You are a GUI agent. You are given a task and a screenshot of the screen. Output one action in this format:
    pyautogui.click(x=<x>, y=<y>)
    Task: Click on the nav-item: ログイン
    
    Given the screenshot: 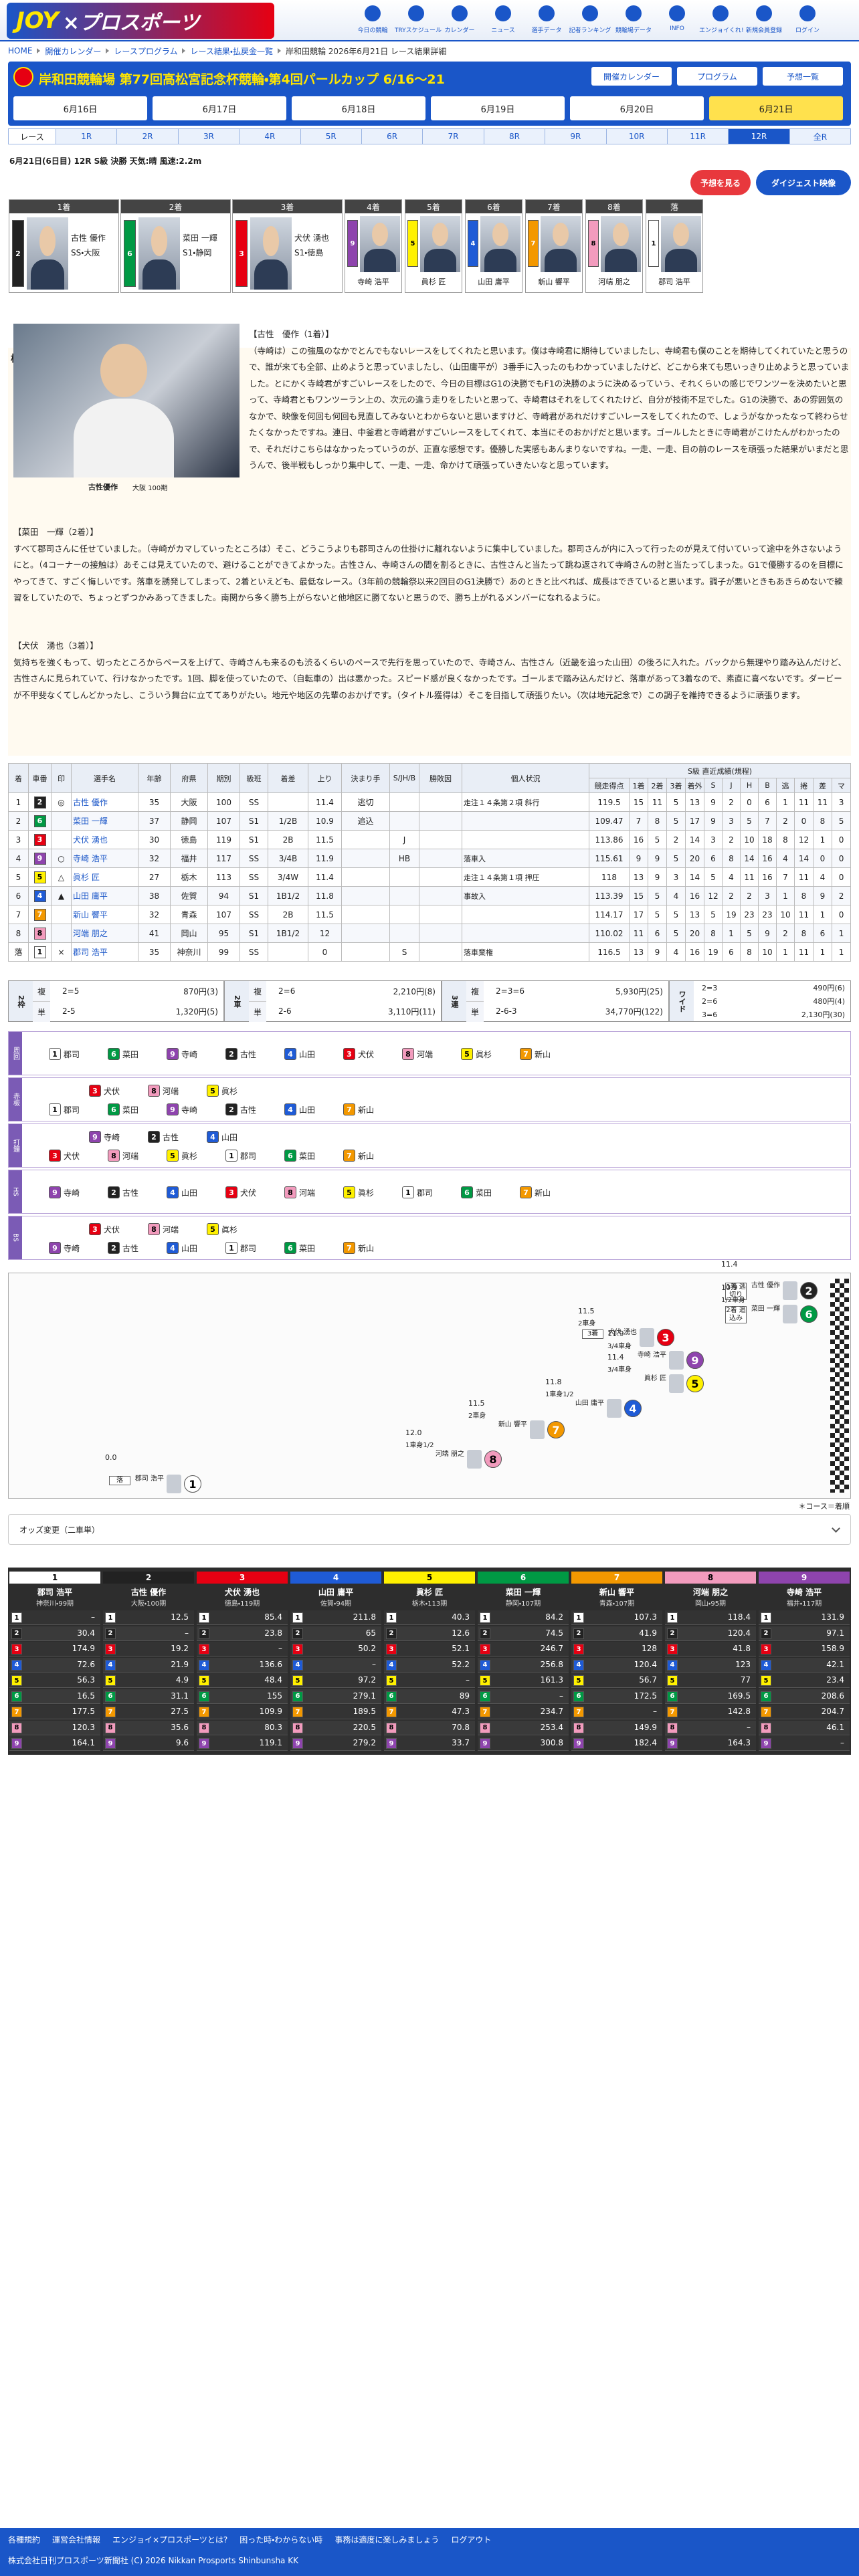 What is the action you would take?
    pyautogui.click(x=808, y=21)
    